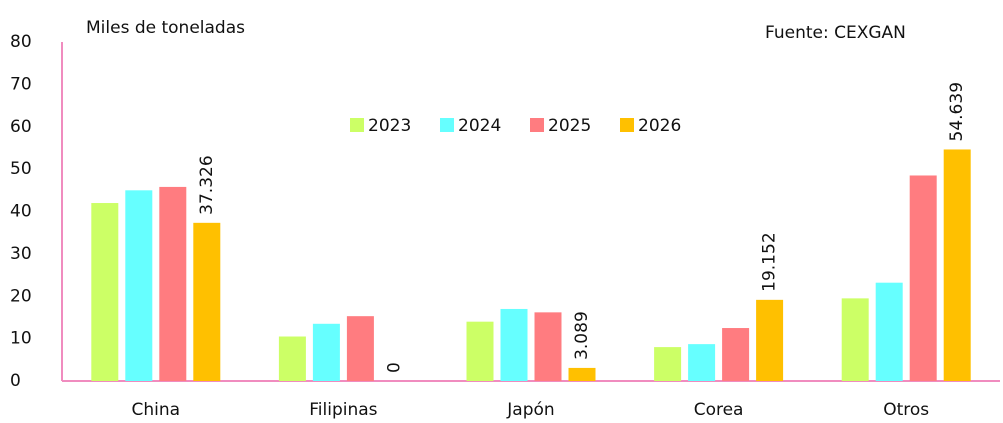 The height and width of the screenshot is (423, 1003). What do you see at coordinates (582, 335) in the screenshot?
I see `value-label: 3.089` at bounding box center [582, 335].